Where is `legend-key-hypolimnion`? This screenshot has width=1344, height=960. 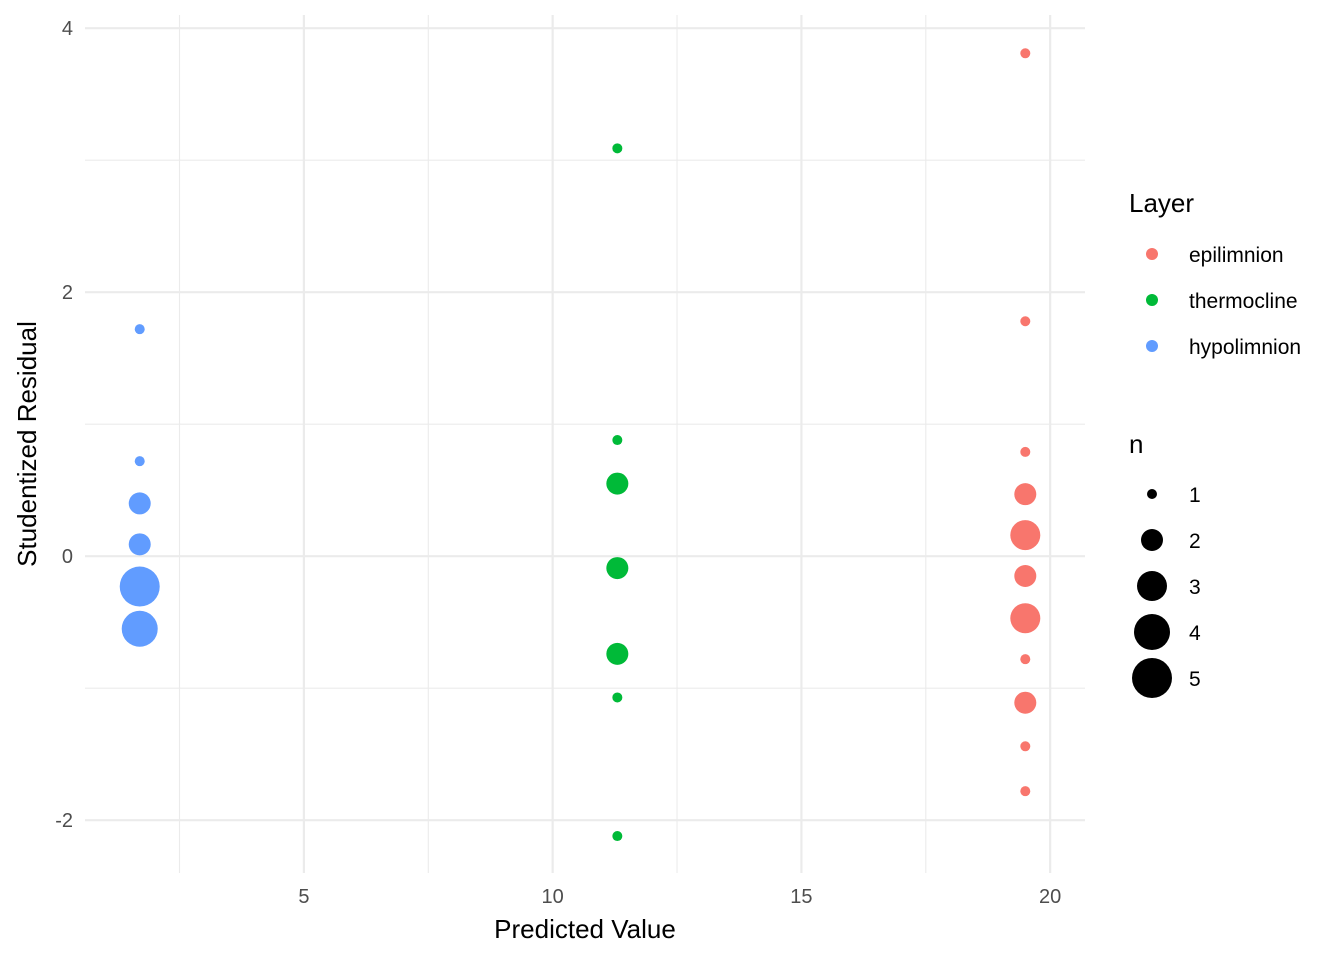
legend-key-hypolimnion is located at coordinates (1152, 346).